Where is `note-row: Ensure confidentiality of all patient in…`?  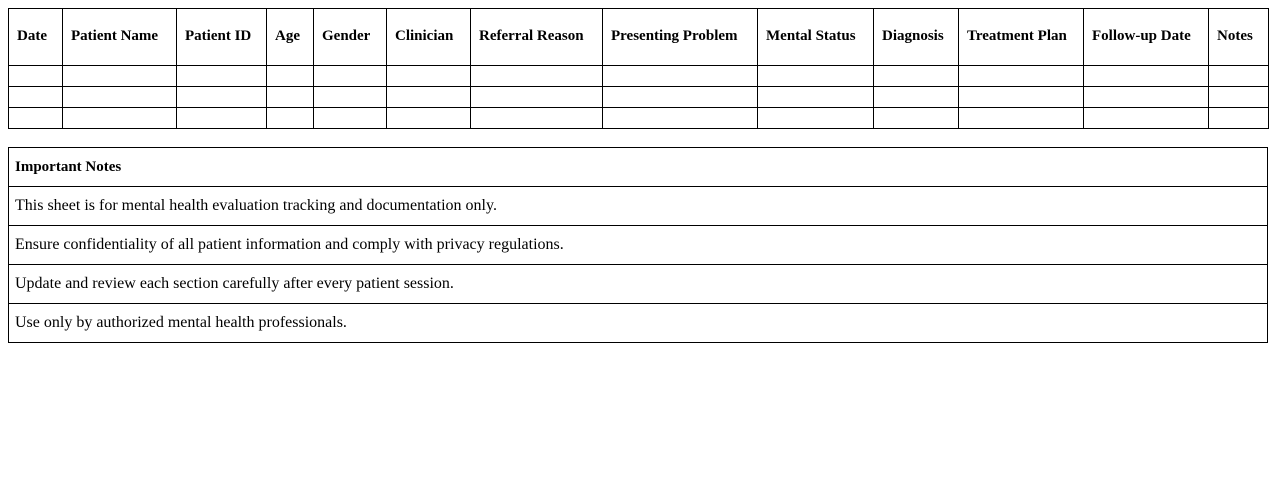
note-row: Ensure confidentiality of all patient in… is located at coordinates (638, 245).